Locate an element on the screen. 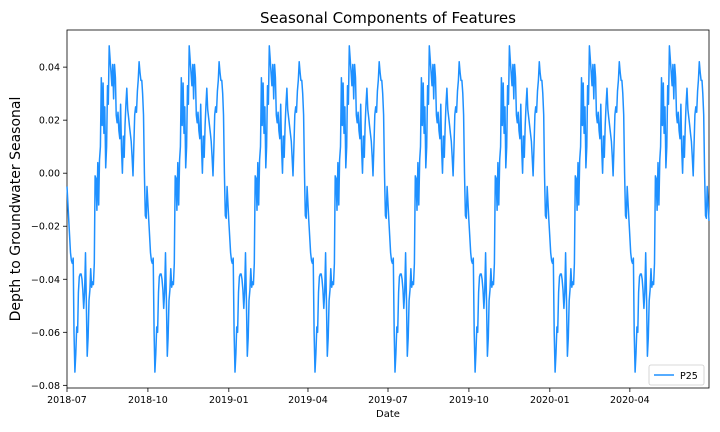  x-tick-label: 2019-10 is located at coordinates (469, 400).